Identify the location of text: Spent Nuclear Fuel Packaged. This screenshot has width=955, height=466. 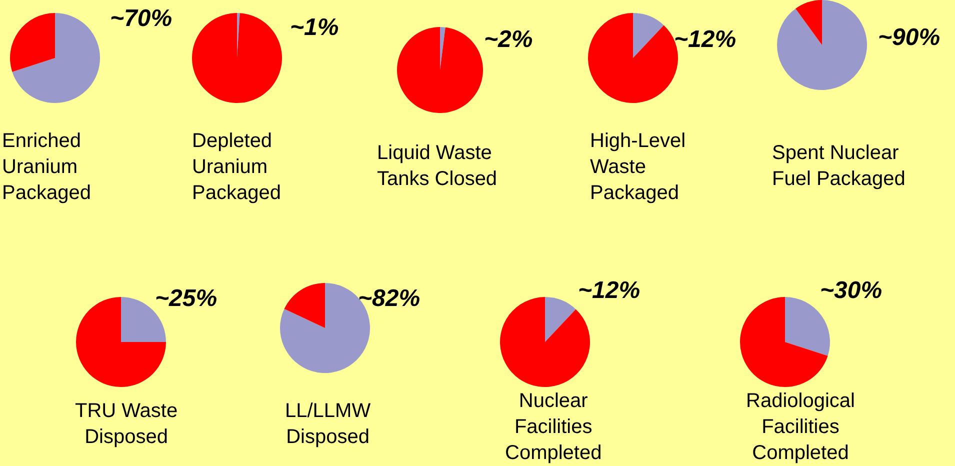
(839, 166).